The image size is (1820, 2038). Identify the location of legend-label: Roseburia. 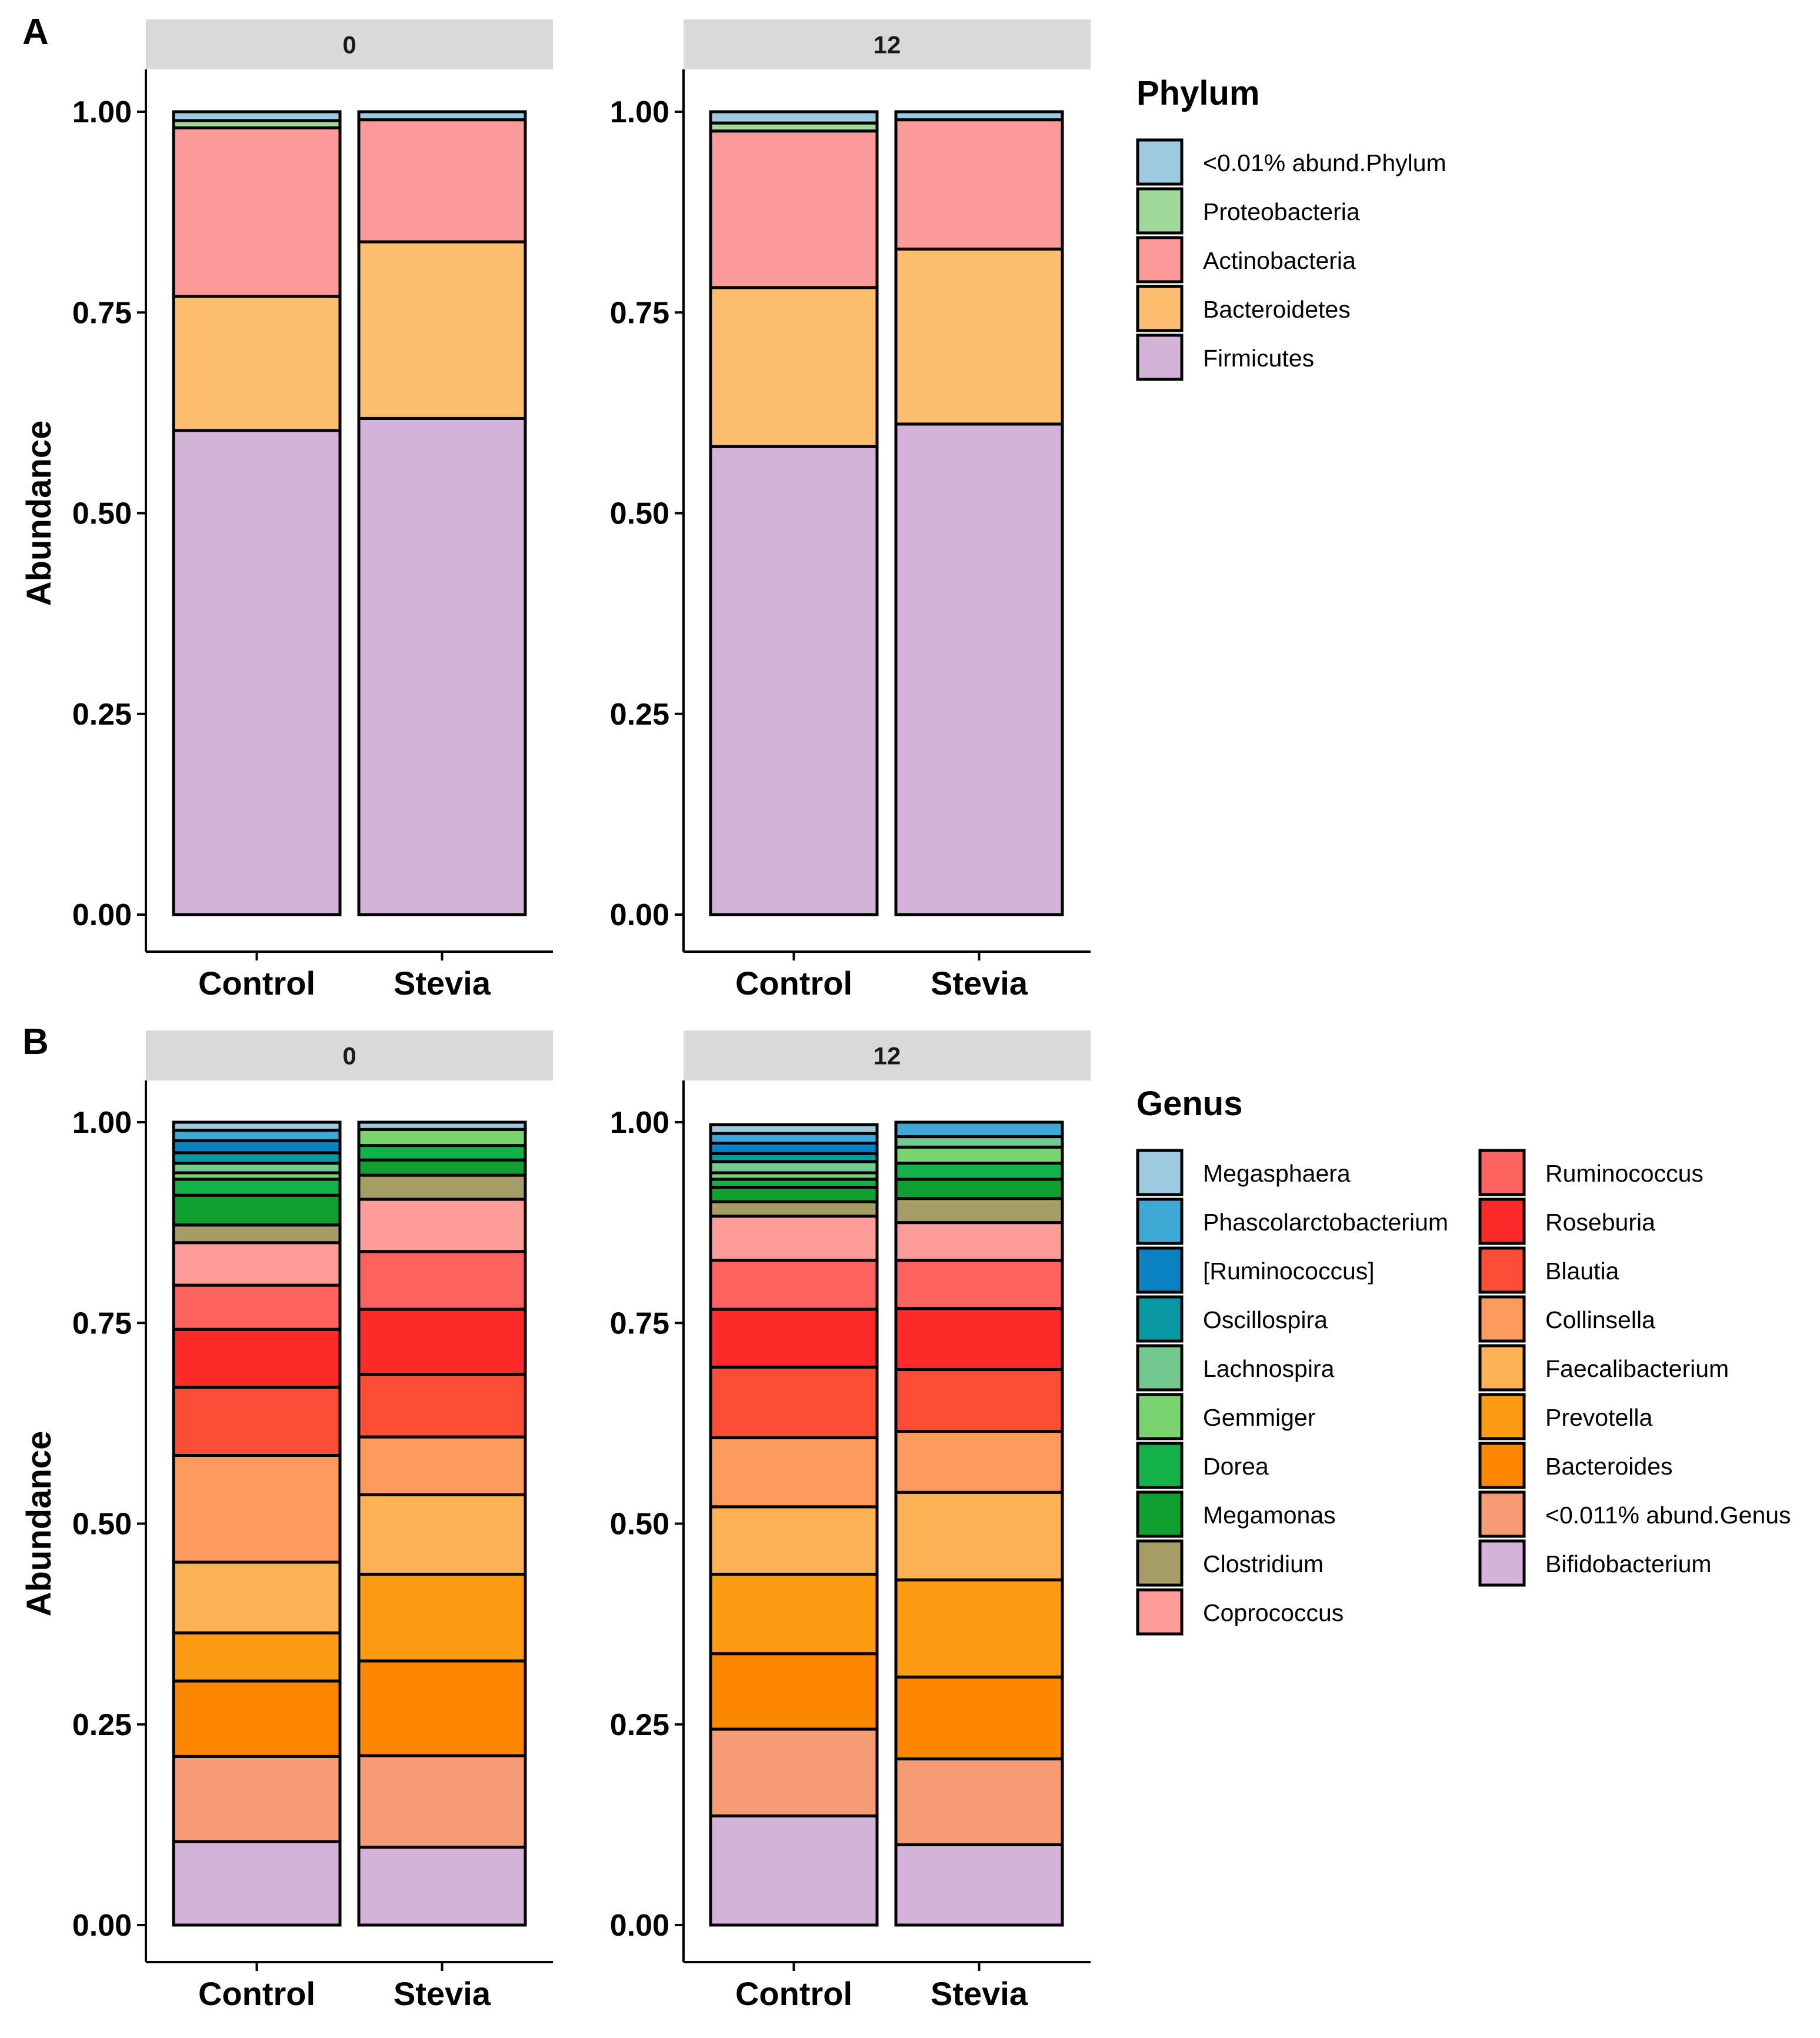
(1600, 1222).